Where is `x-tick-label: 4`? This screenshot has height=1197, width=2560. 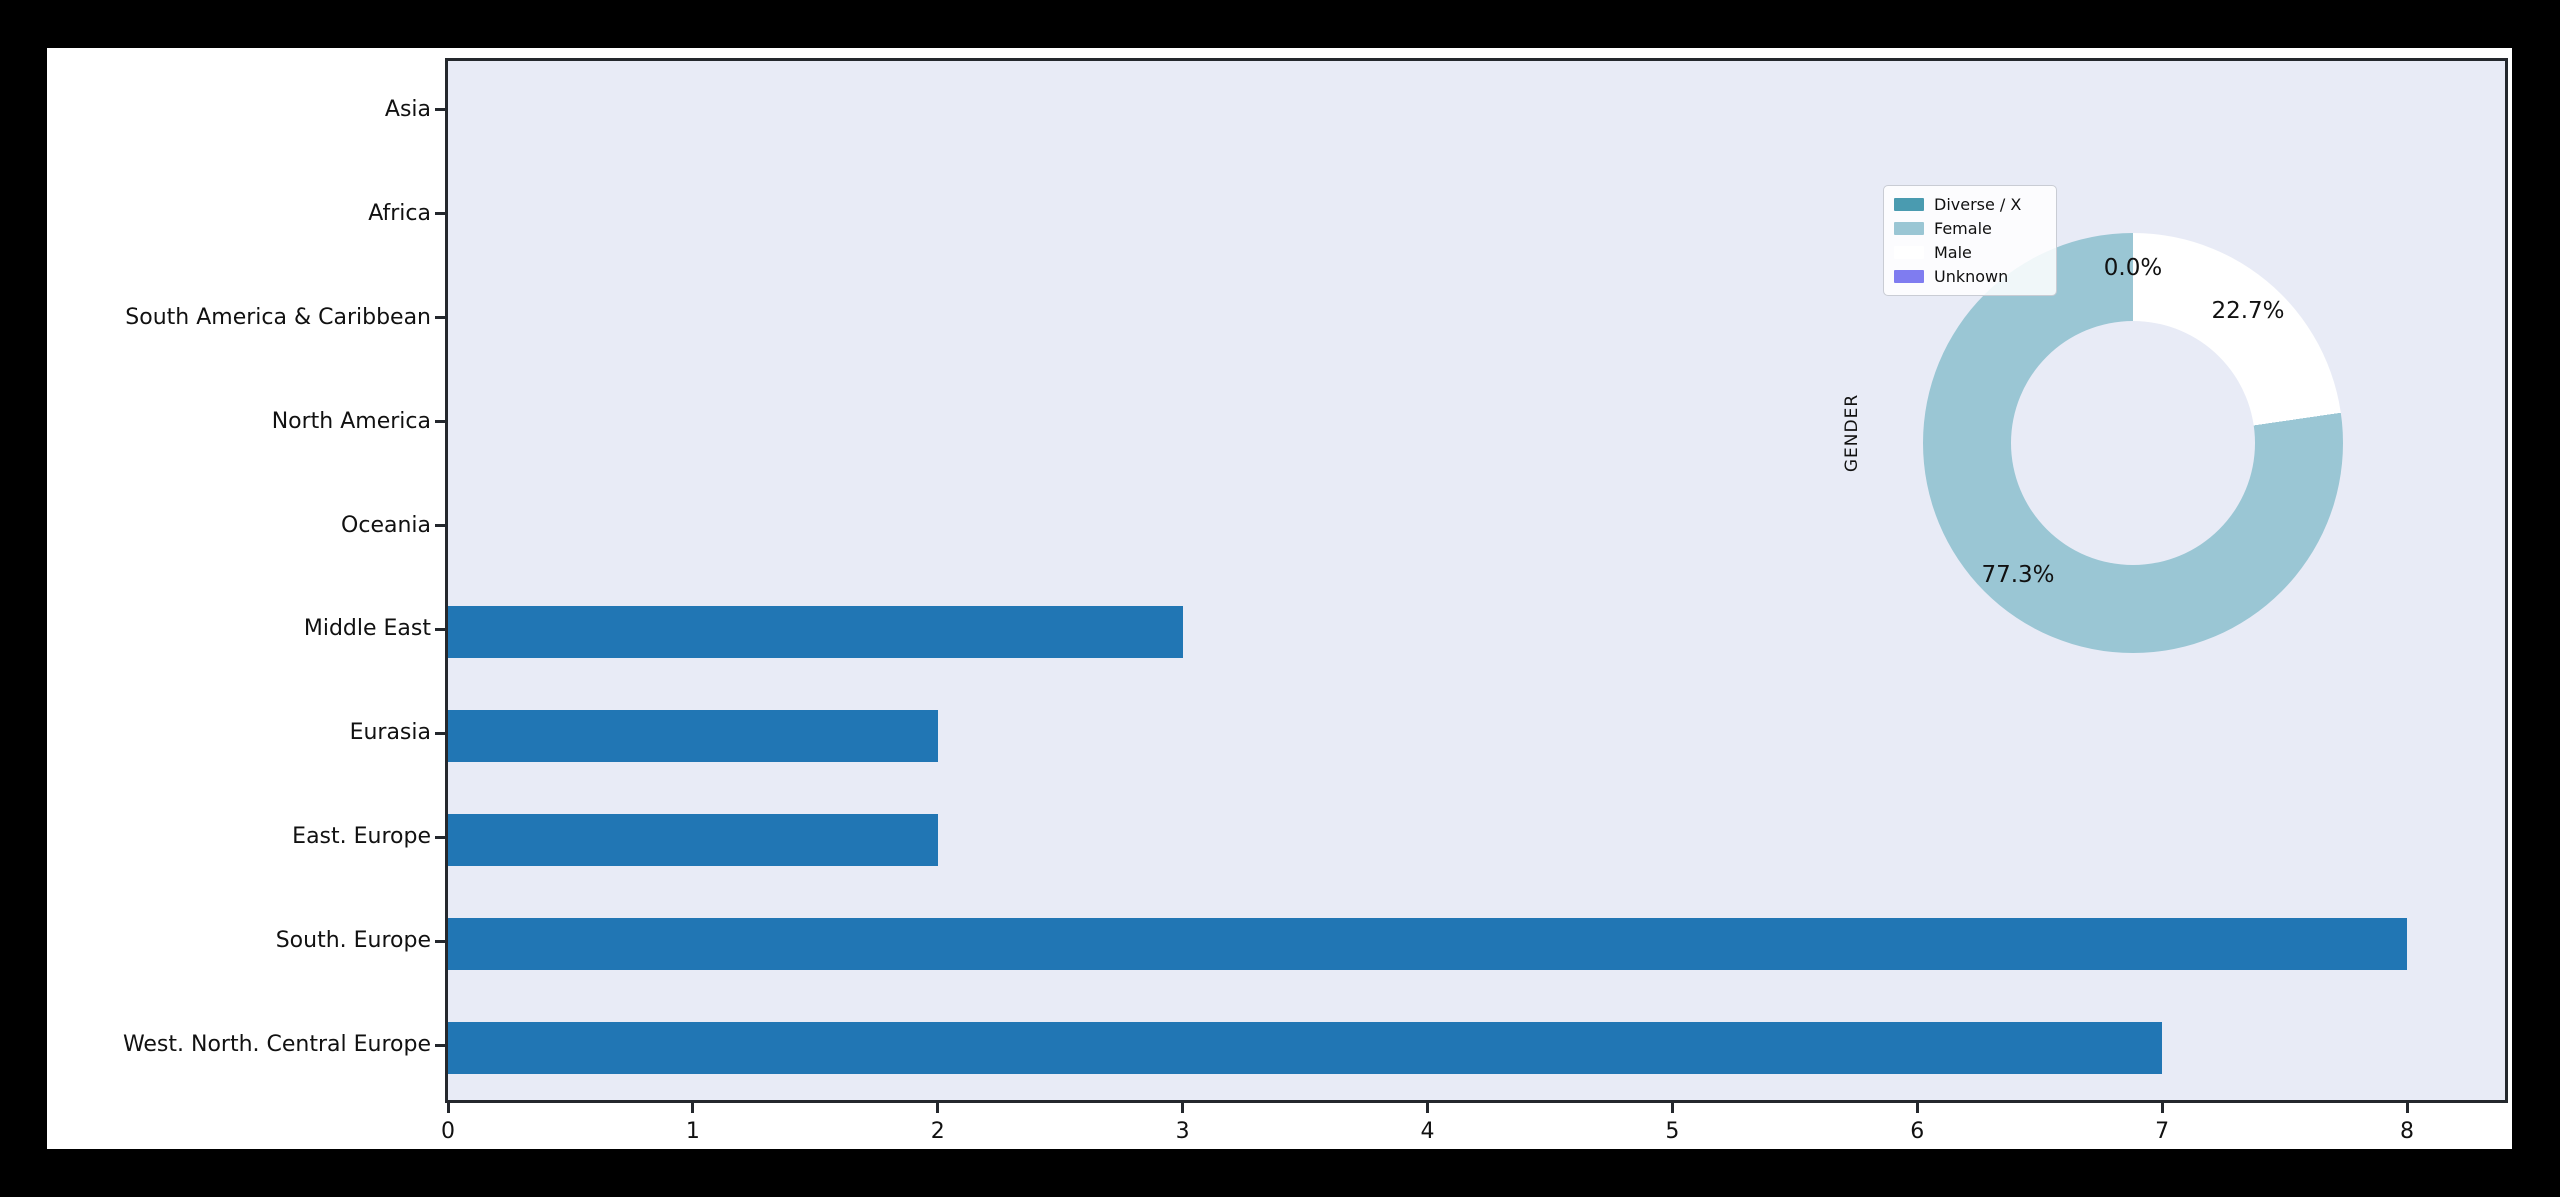
x-tick-label: 4 is located at coordinates (1427, 1131).